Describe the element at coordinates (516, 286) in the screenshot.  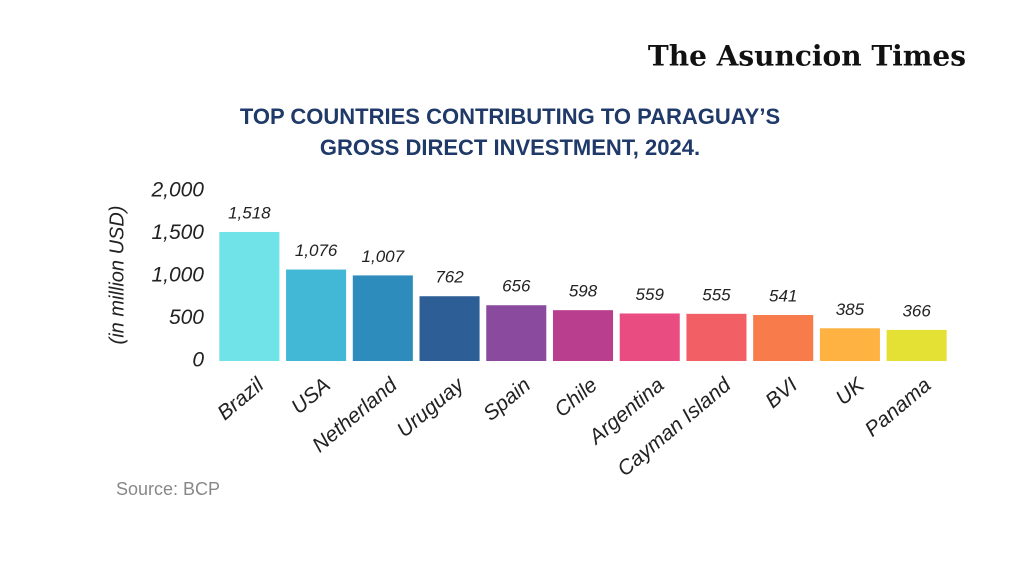
I see `value-label: 656` at that location.